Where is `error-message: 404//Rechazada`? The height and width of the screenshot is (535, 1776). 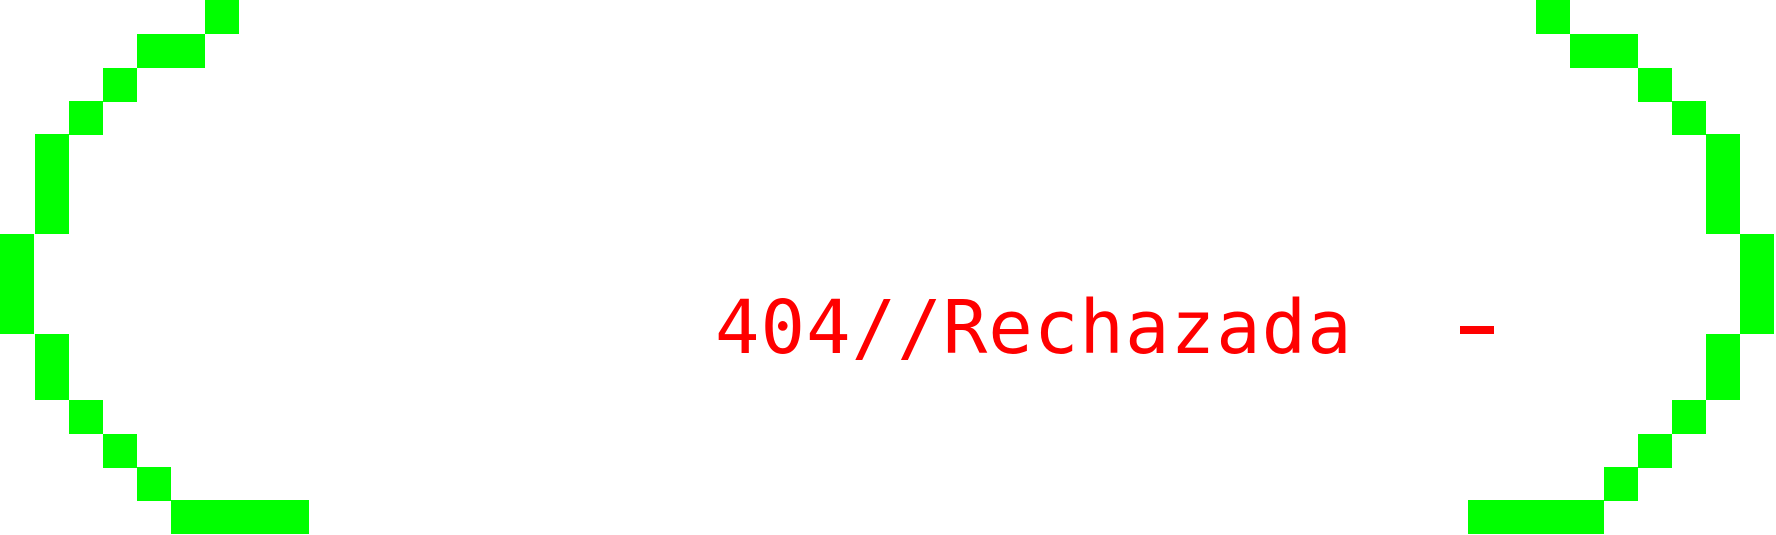
error-message: 404//Rechazada is located at coordinates (1034, 328).